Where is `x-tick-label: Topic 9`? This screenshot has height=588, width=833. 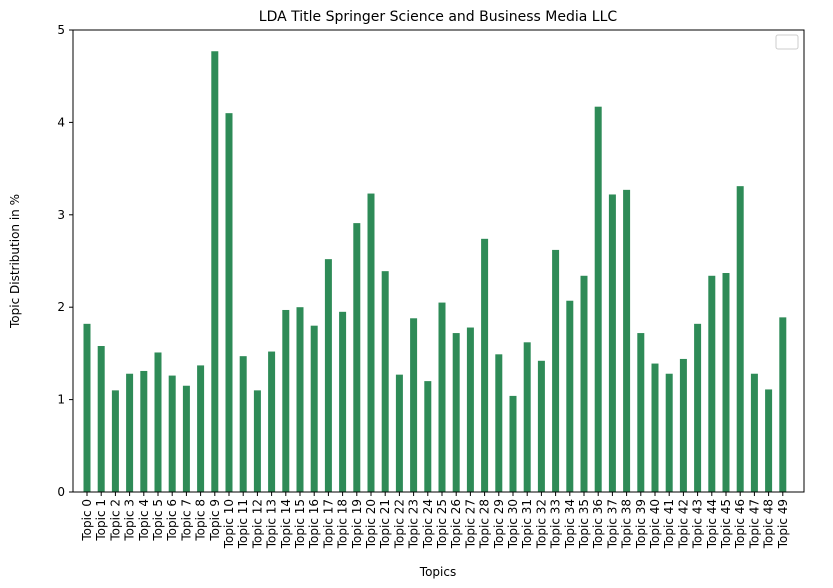
x-tick-label: Topic 9 is located at coordinates (215, 520).